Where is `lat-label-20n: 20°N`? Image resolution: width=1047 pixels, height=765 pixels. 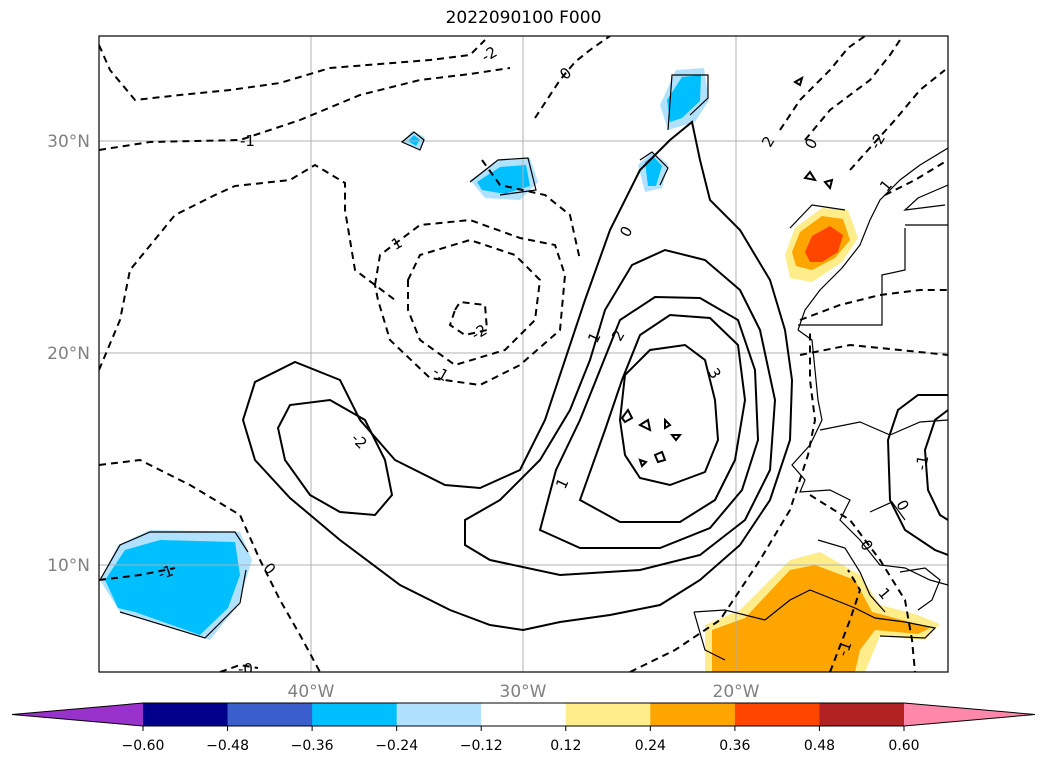
lat-label-20n: 20°N is located at coordinates (68, 354).